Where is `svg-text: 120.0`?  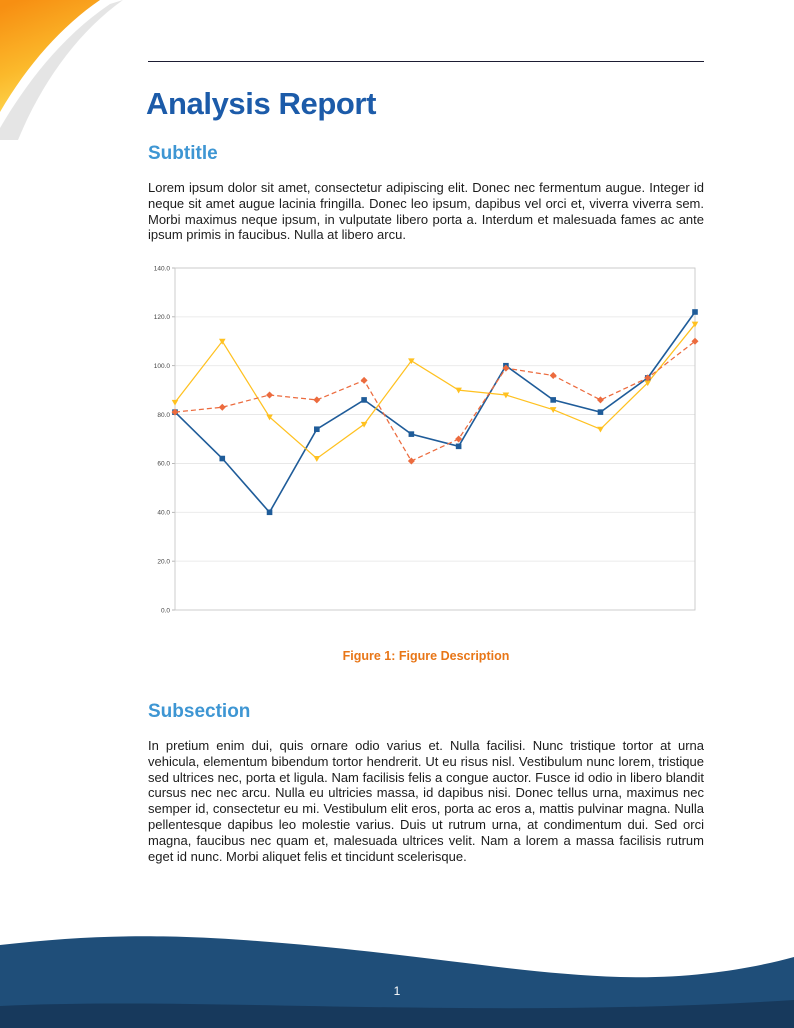
svg-text: 120.0 is located at coordinates (162, 317).